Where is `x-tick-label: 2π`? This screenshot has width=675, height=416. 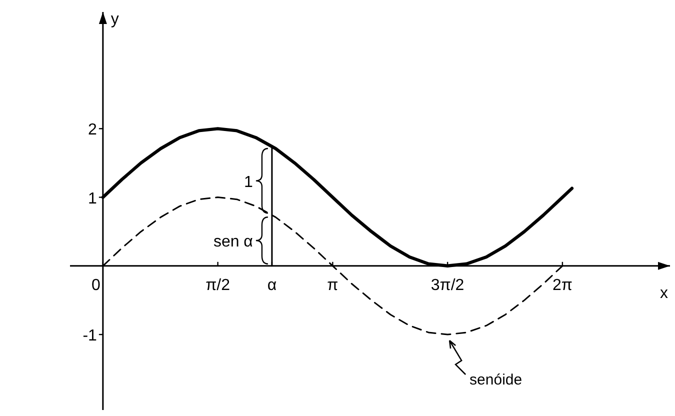
x-tick-label: 2π is located at coordinates (562, 285).